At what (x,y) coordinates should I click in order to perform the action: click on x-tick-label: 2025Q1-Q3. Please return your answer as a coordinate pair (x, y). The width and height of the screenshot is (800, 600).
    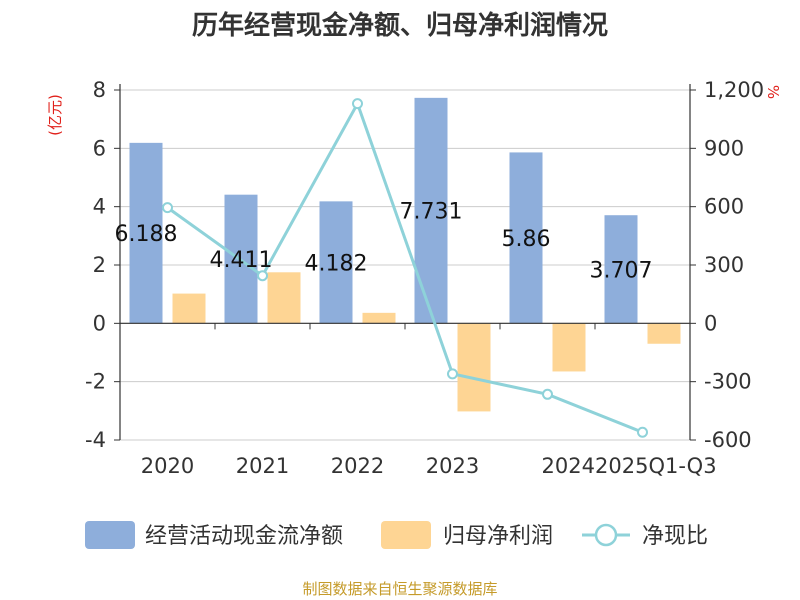
    Looking at the image, I should click on (656, 466).